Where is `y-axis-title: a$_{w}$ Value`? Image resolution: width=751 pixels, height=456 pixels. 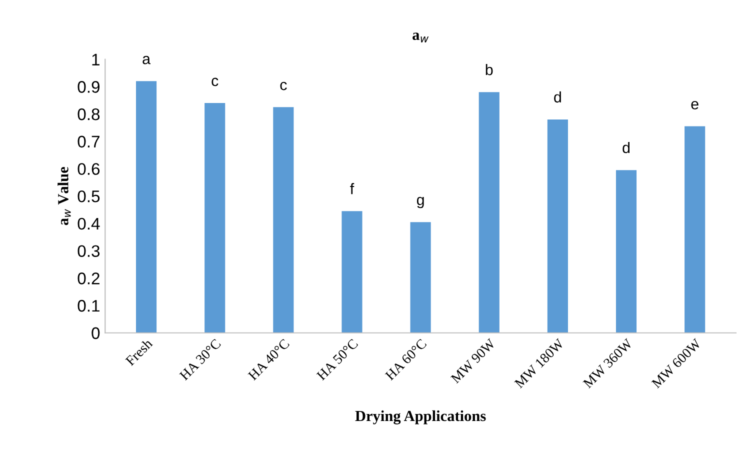
y-axis-title: a$_{w}$ Value is located at coordinates (64, 196).